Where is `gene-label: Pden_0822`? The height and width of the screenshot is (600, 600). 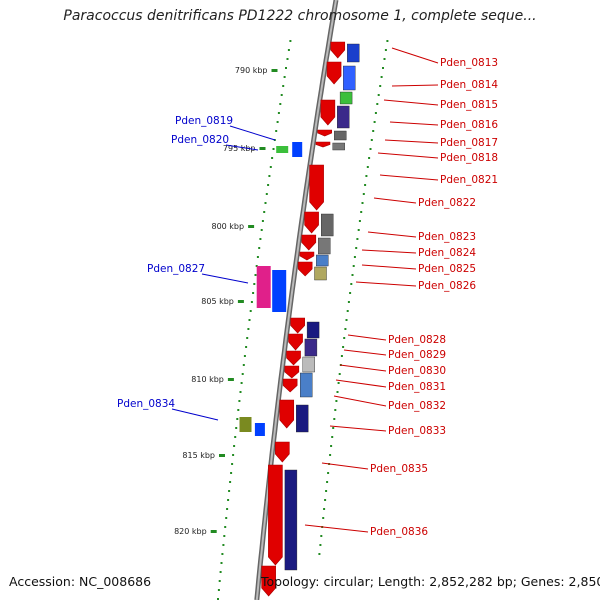 gene-label: Pden_0822 is located at coordinates (447, 203).